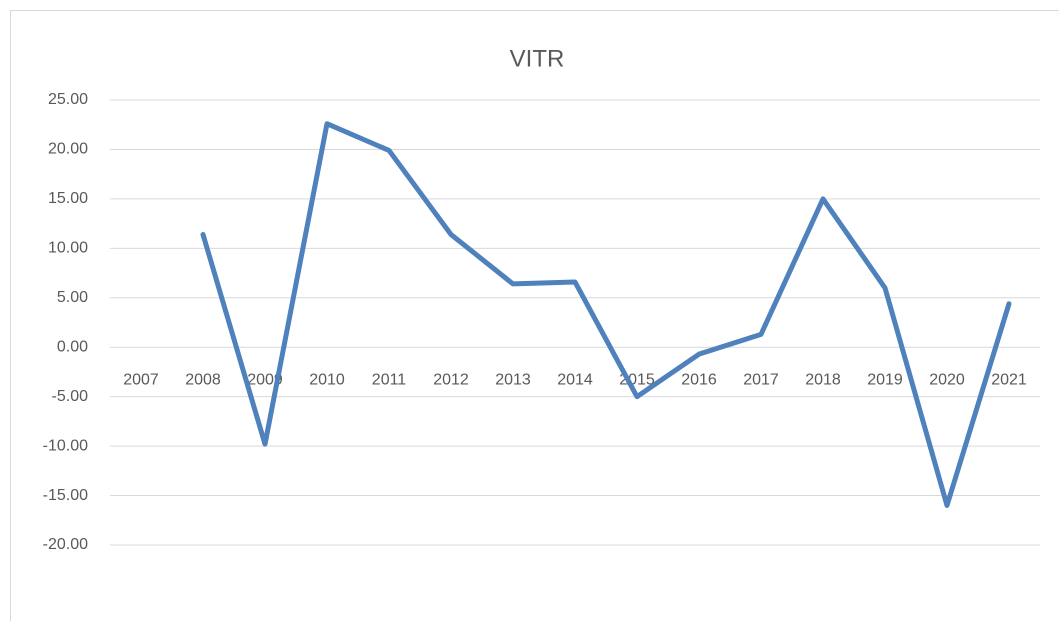 This screenshot has height=621, width=1059. Describe the element at coordinates (265, 379) in the screenshot. I see `x-tick-label: 2009` at that location.